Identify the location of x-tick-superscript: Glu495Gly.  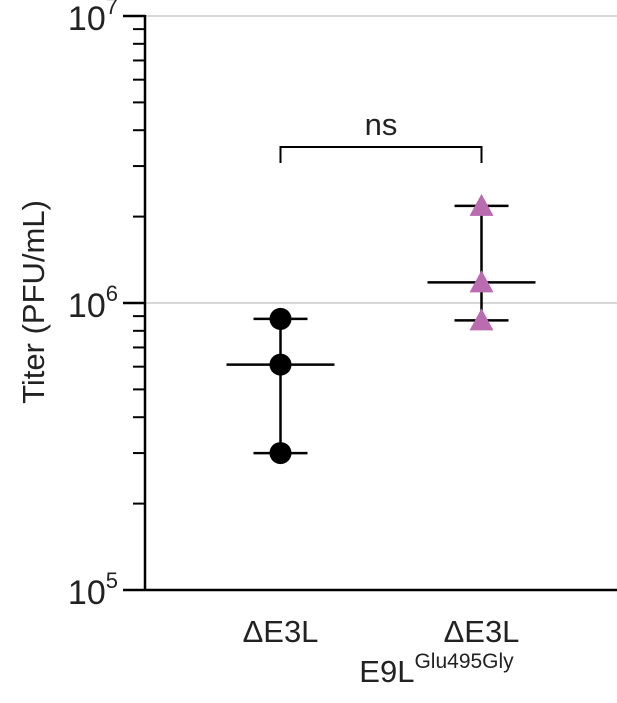
(464, 661).